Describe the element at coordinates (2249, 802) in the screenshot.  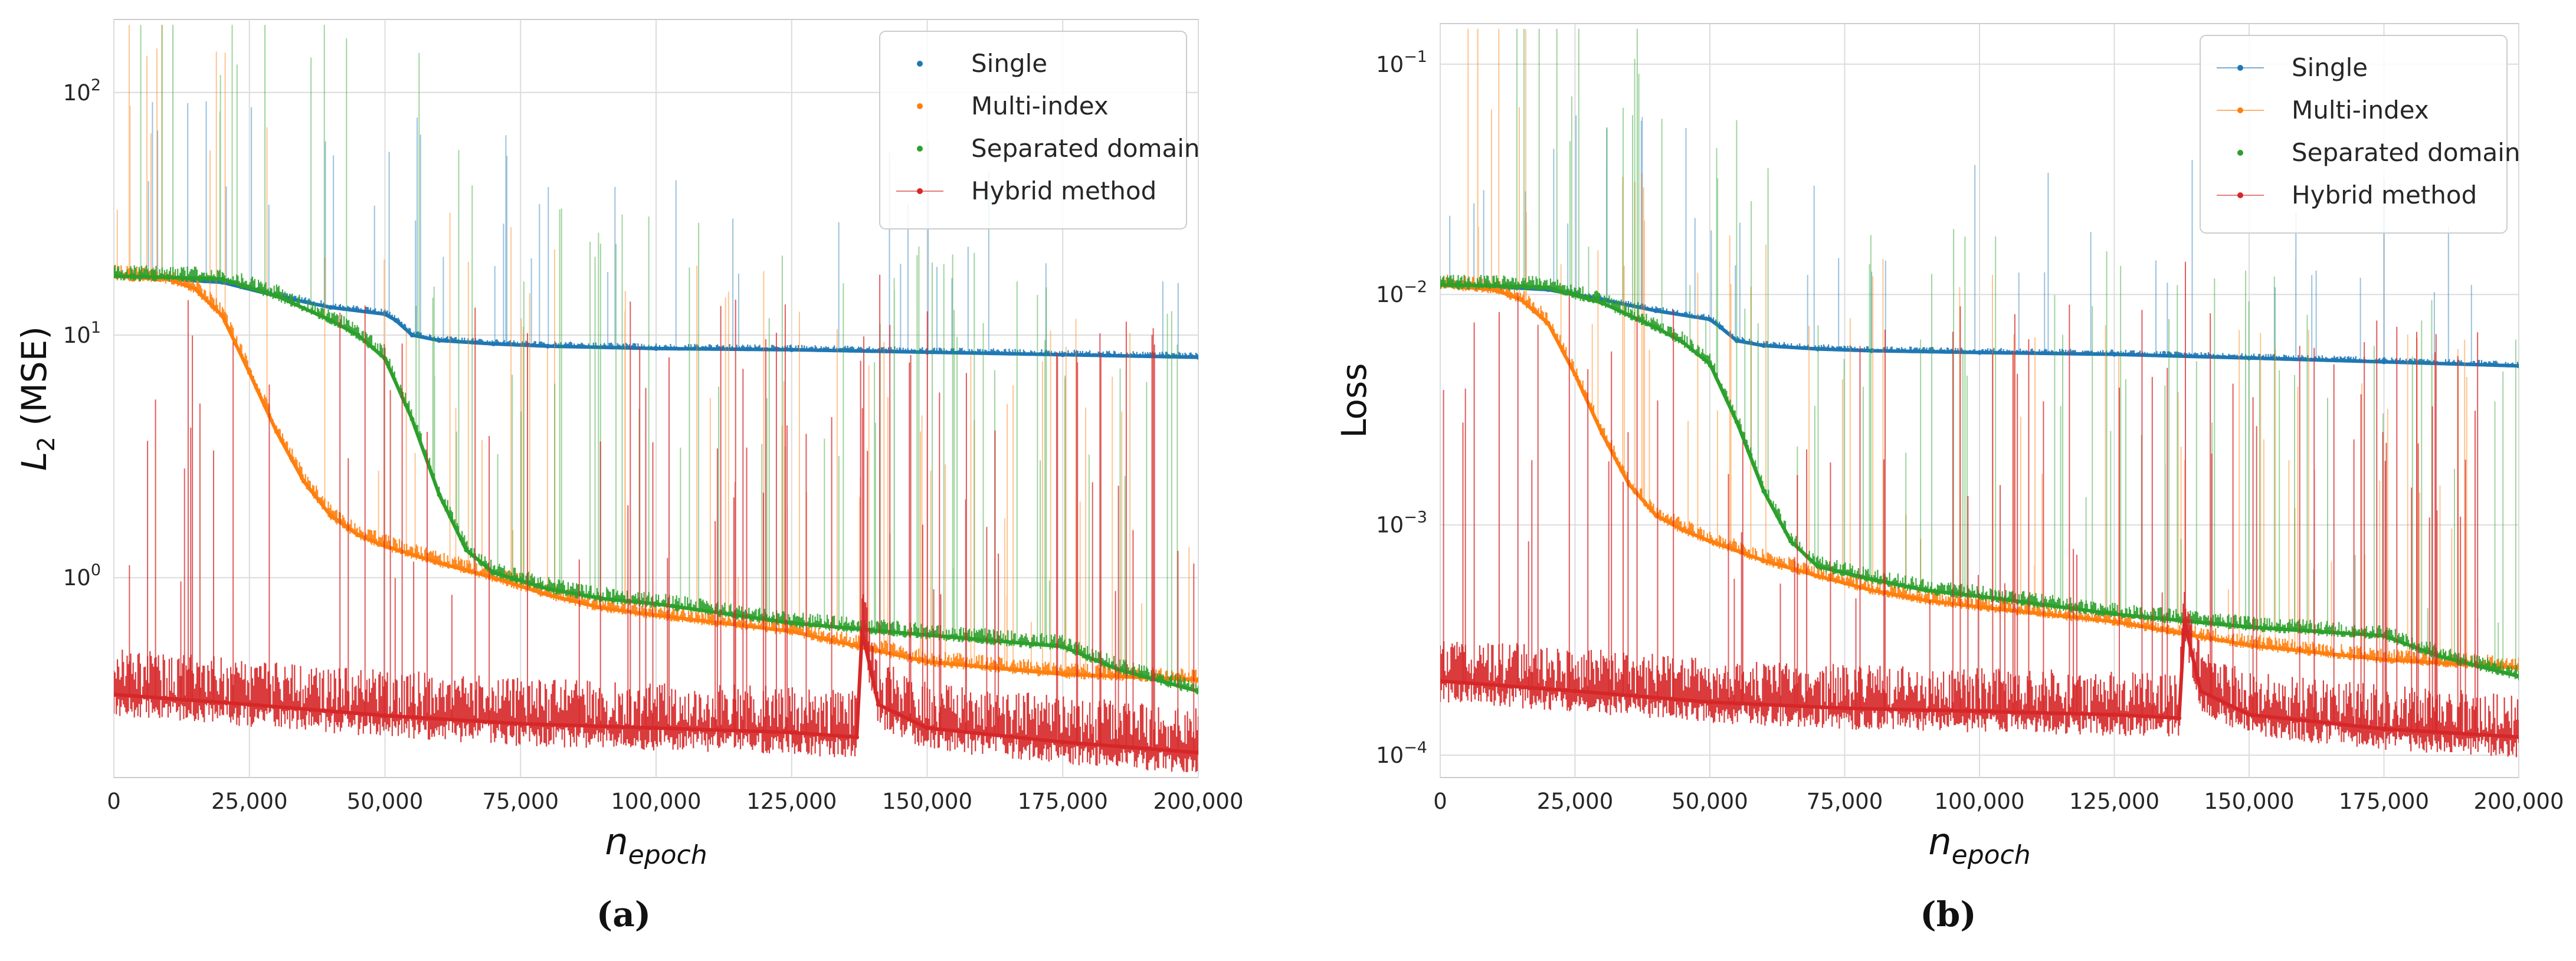
I see `x-tick-label: 150,000` at that location.